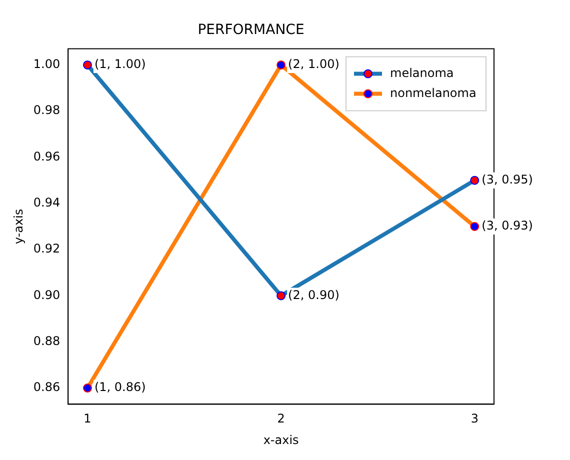  Describe the element at coordinates (46, 110) in the screenshot. I see `y-tick-label: 0.98` at that location.